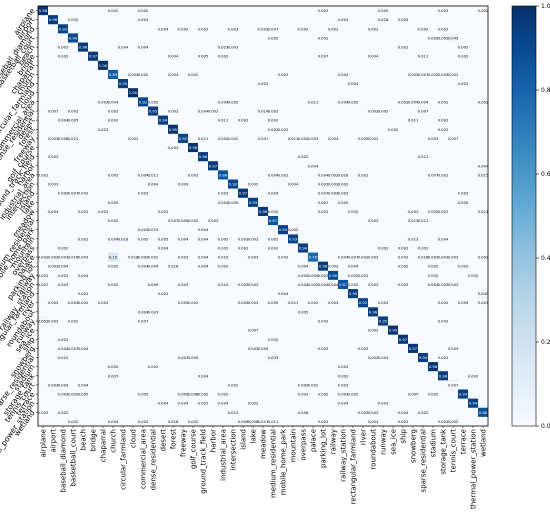 The height and width of the screenshot is (519, 550). What do you see at coordinates (443, 10) in the screenshot?
I see `cell-value-label: 0.003` at bounding box center [443, 10].